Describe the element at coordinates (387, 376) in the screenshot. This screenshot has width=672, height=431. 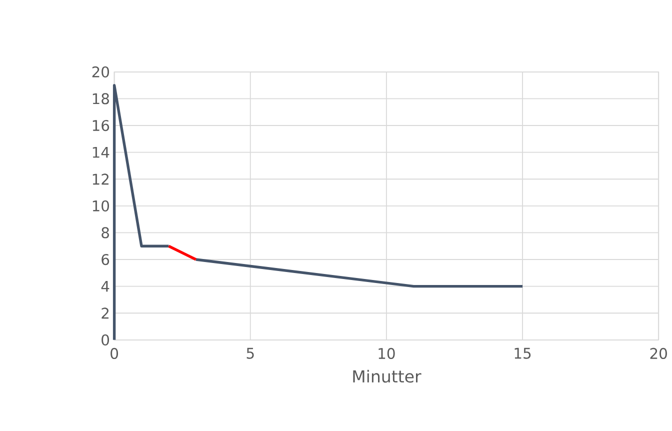
I see `x-axis-title: Minutter` at that location.